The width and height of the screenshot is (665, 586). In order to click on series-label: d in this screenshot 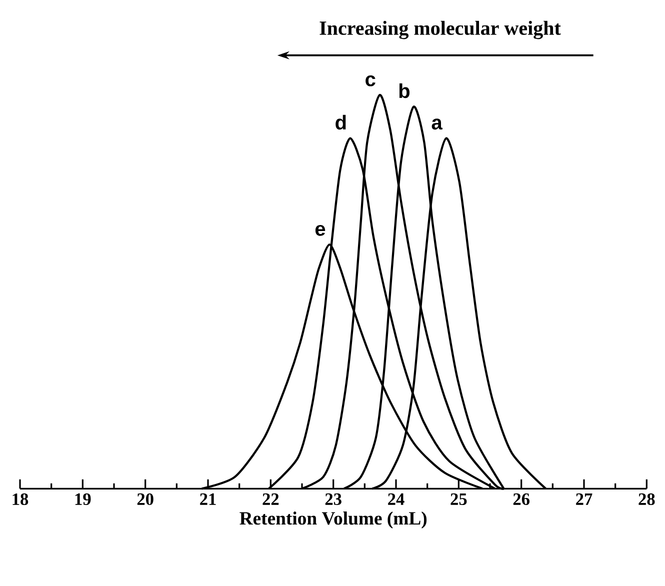, I will do `click(341, 122)`.